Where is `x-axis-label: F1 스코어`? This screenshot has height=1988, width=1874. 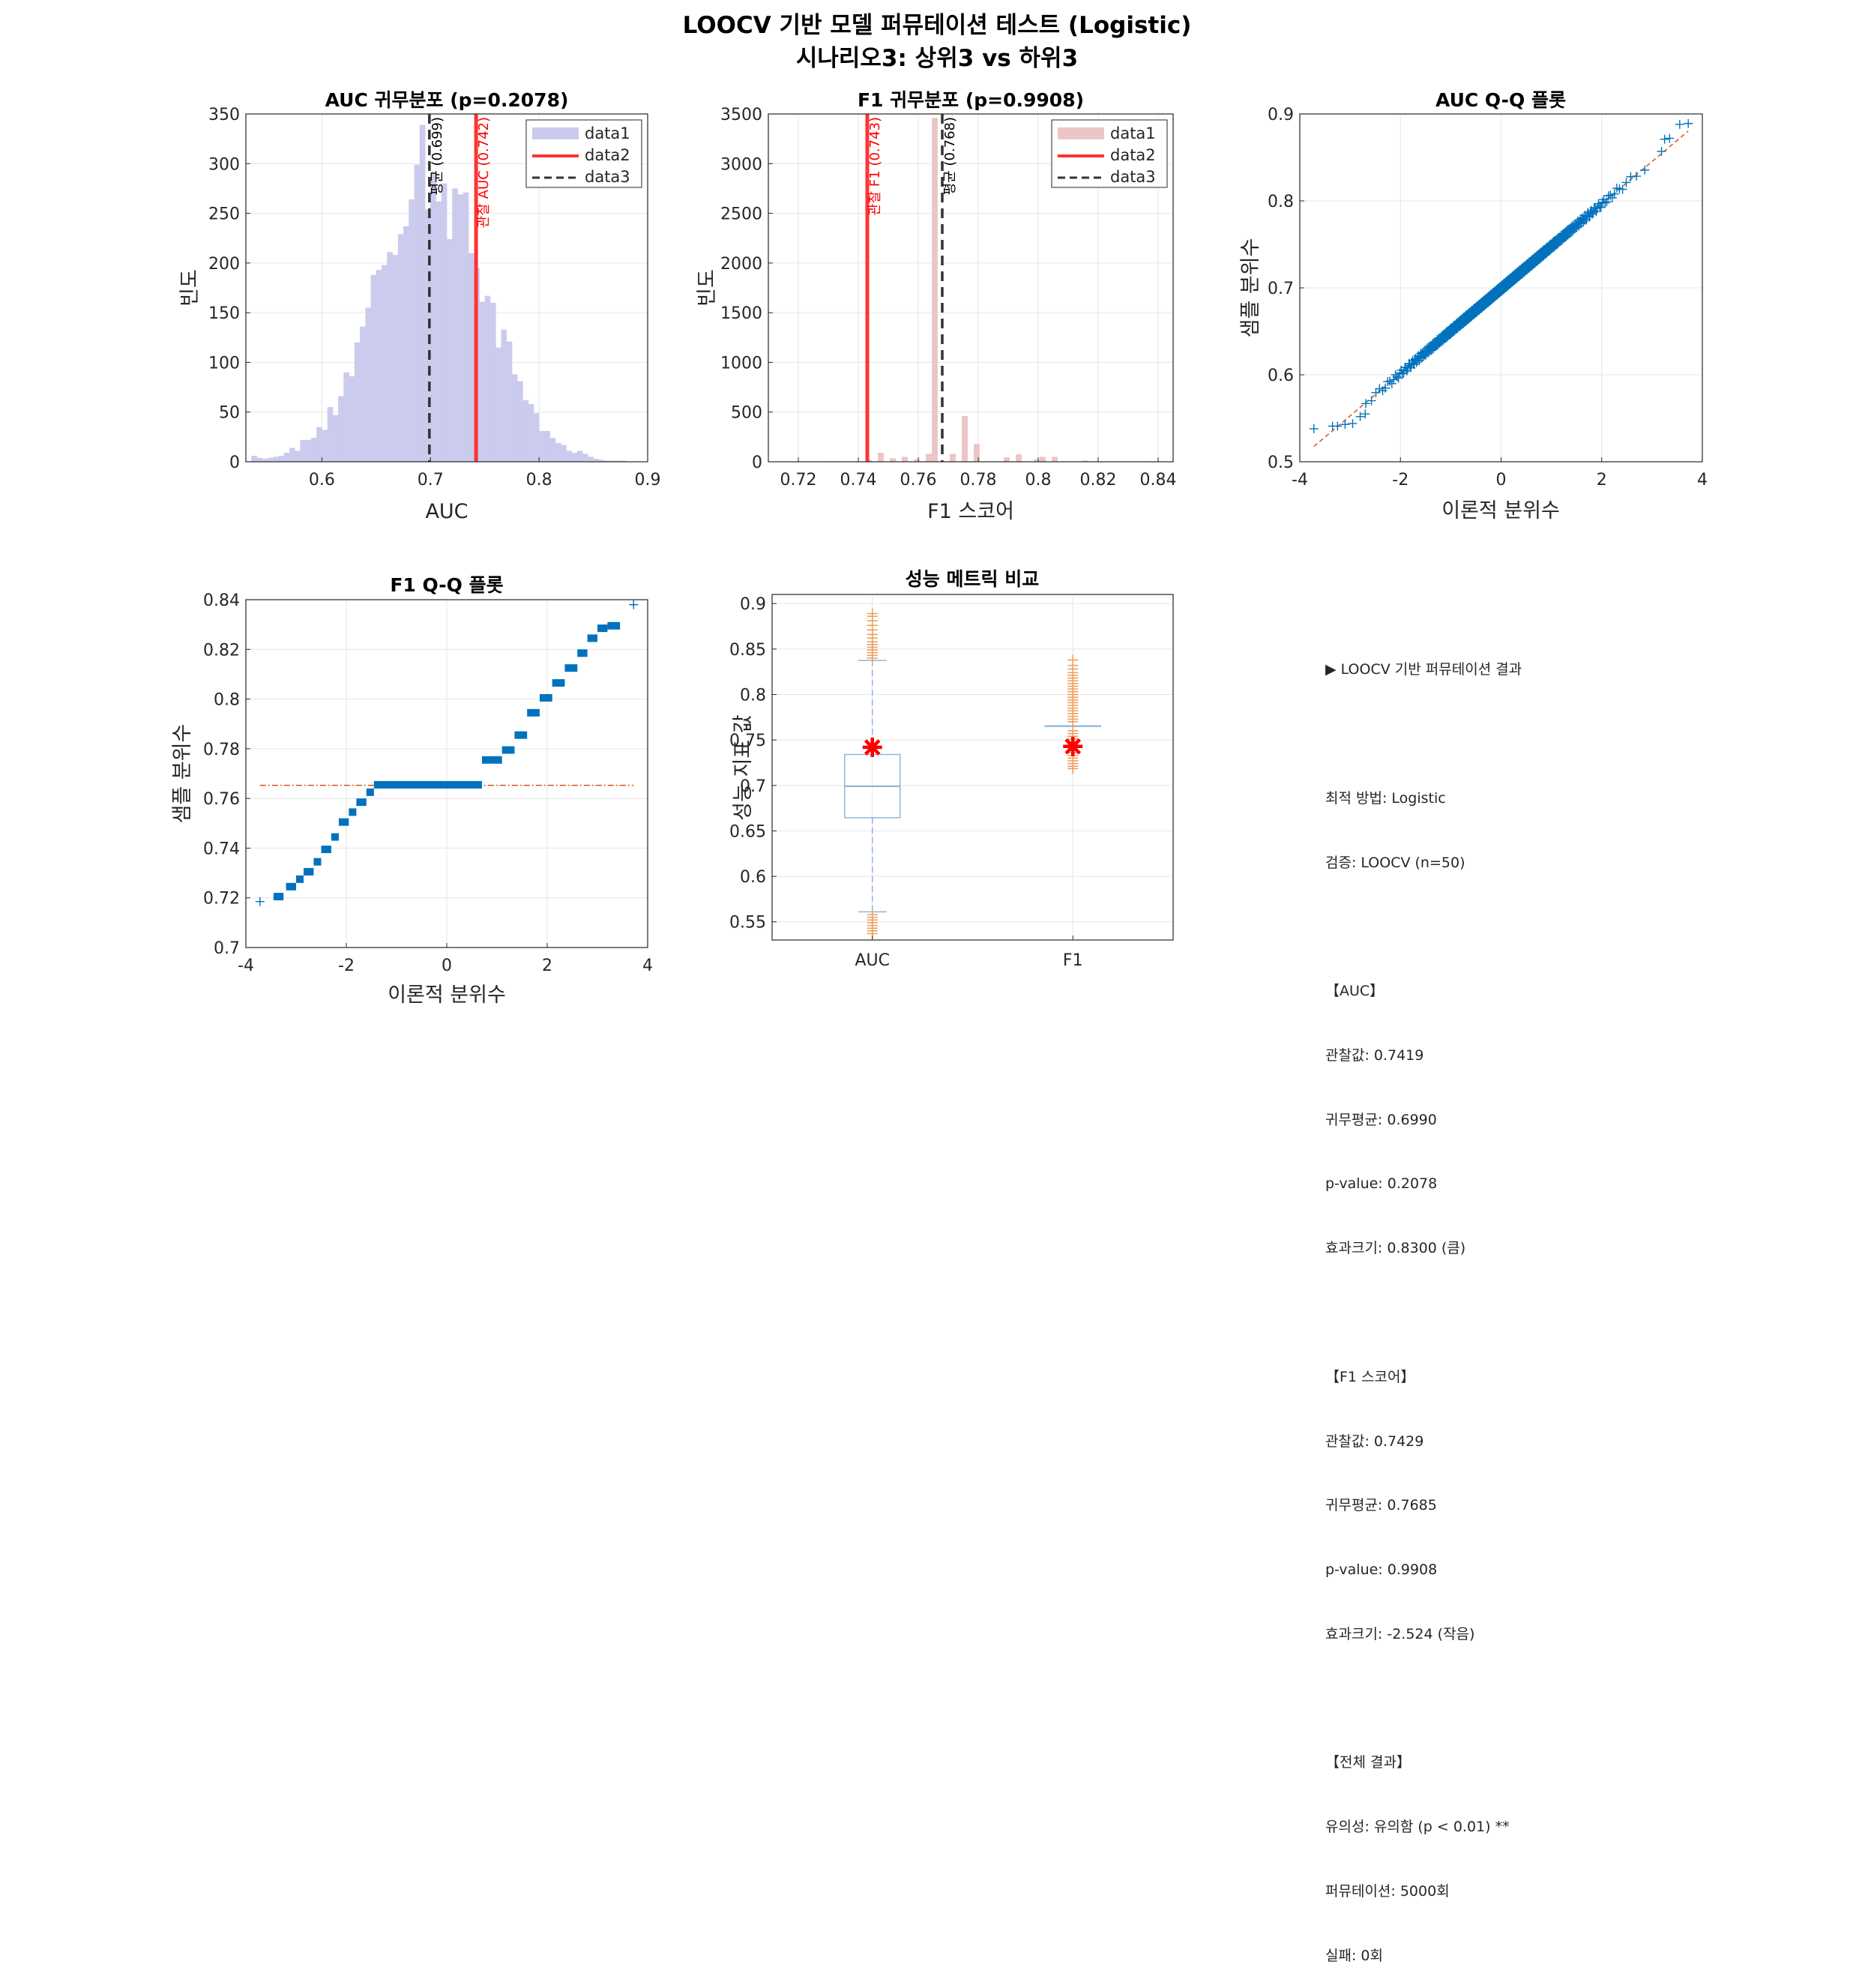
x-axis-label: F1 스코어 is located at coordinates (970, 511).